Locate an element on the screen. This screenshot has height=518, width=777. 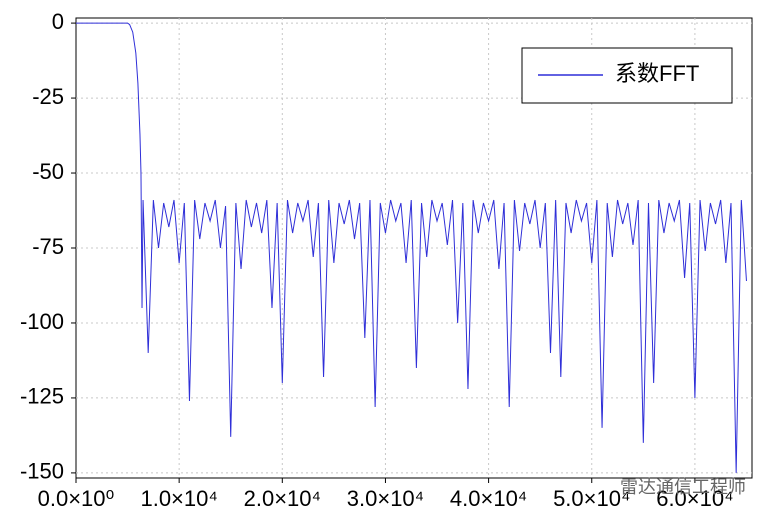
y-tick-label: -75 is located at coordinates (48, 246).